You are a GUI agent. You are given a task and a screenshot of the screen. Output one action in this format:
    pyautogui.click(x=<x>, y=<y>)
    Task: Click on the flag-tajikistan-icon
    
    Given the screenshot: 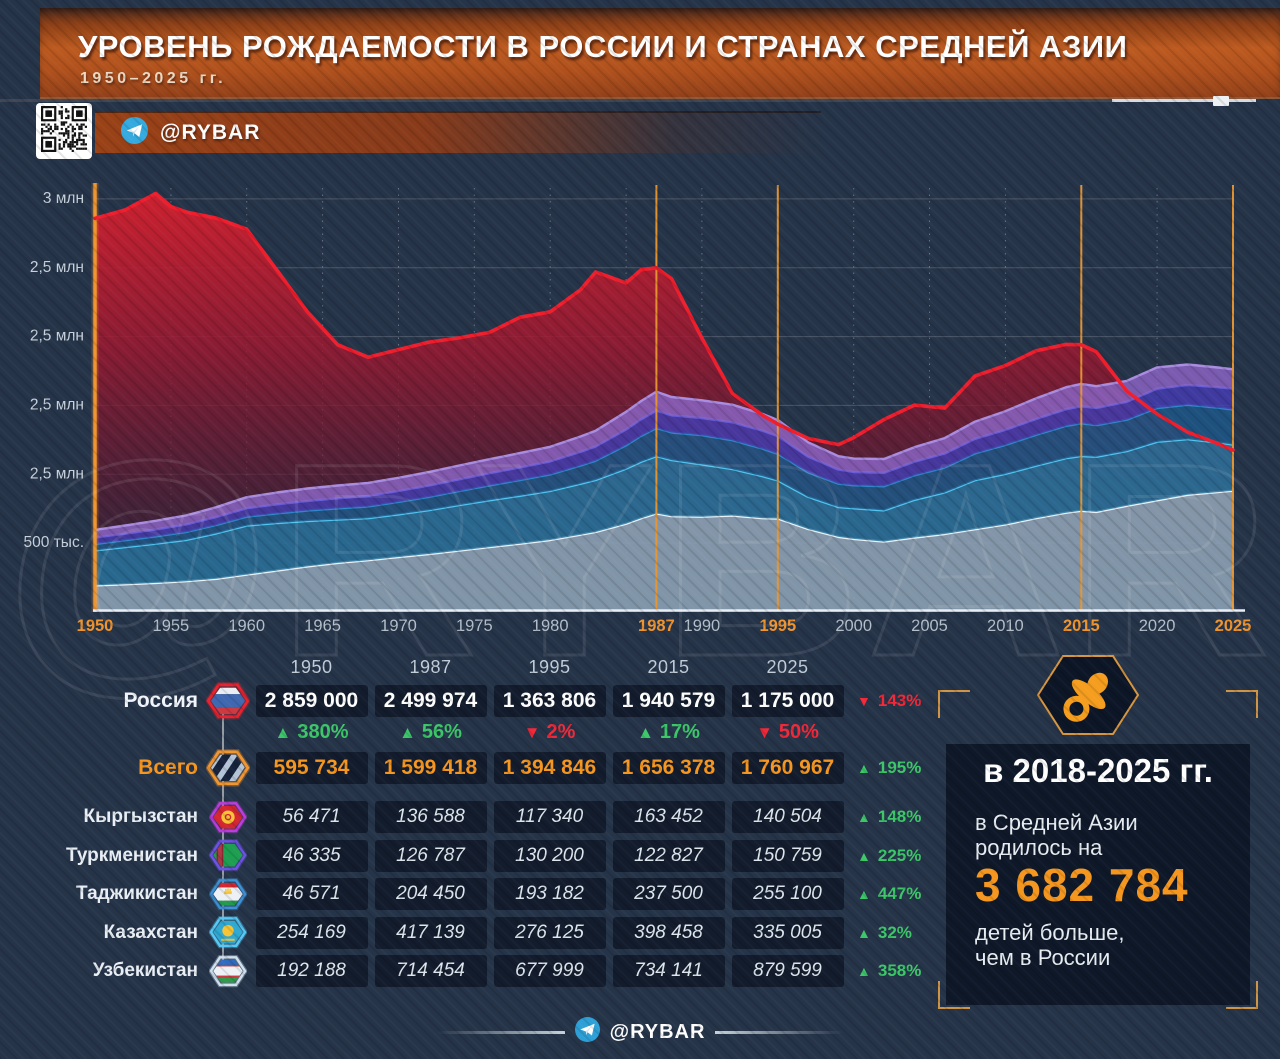 What is the action you would take?
    pyautogui.click(x=228, y=894)
    